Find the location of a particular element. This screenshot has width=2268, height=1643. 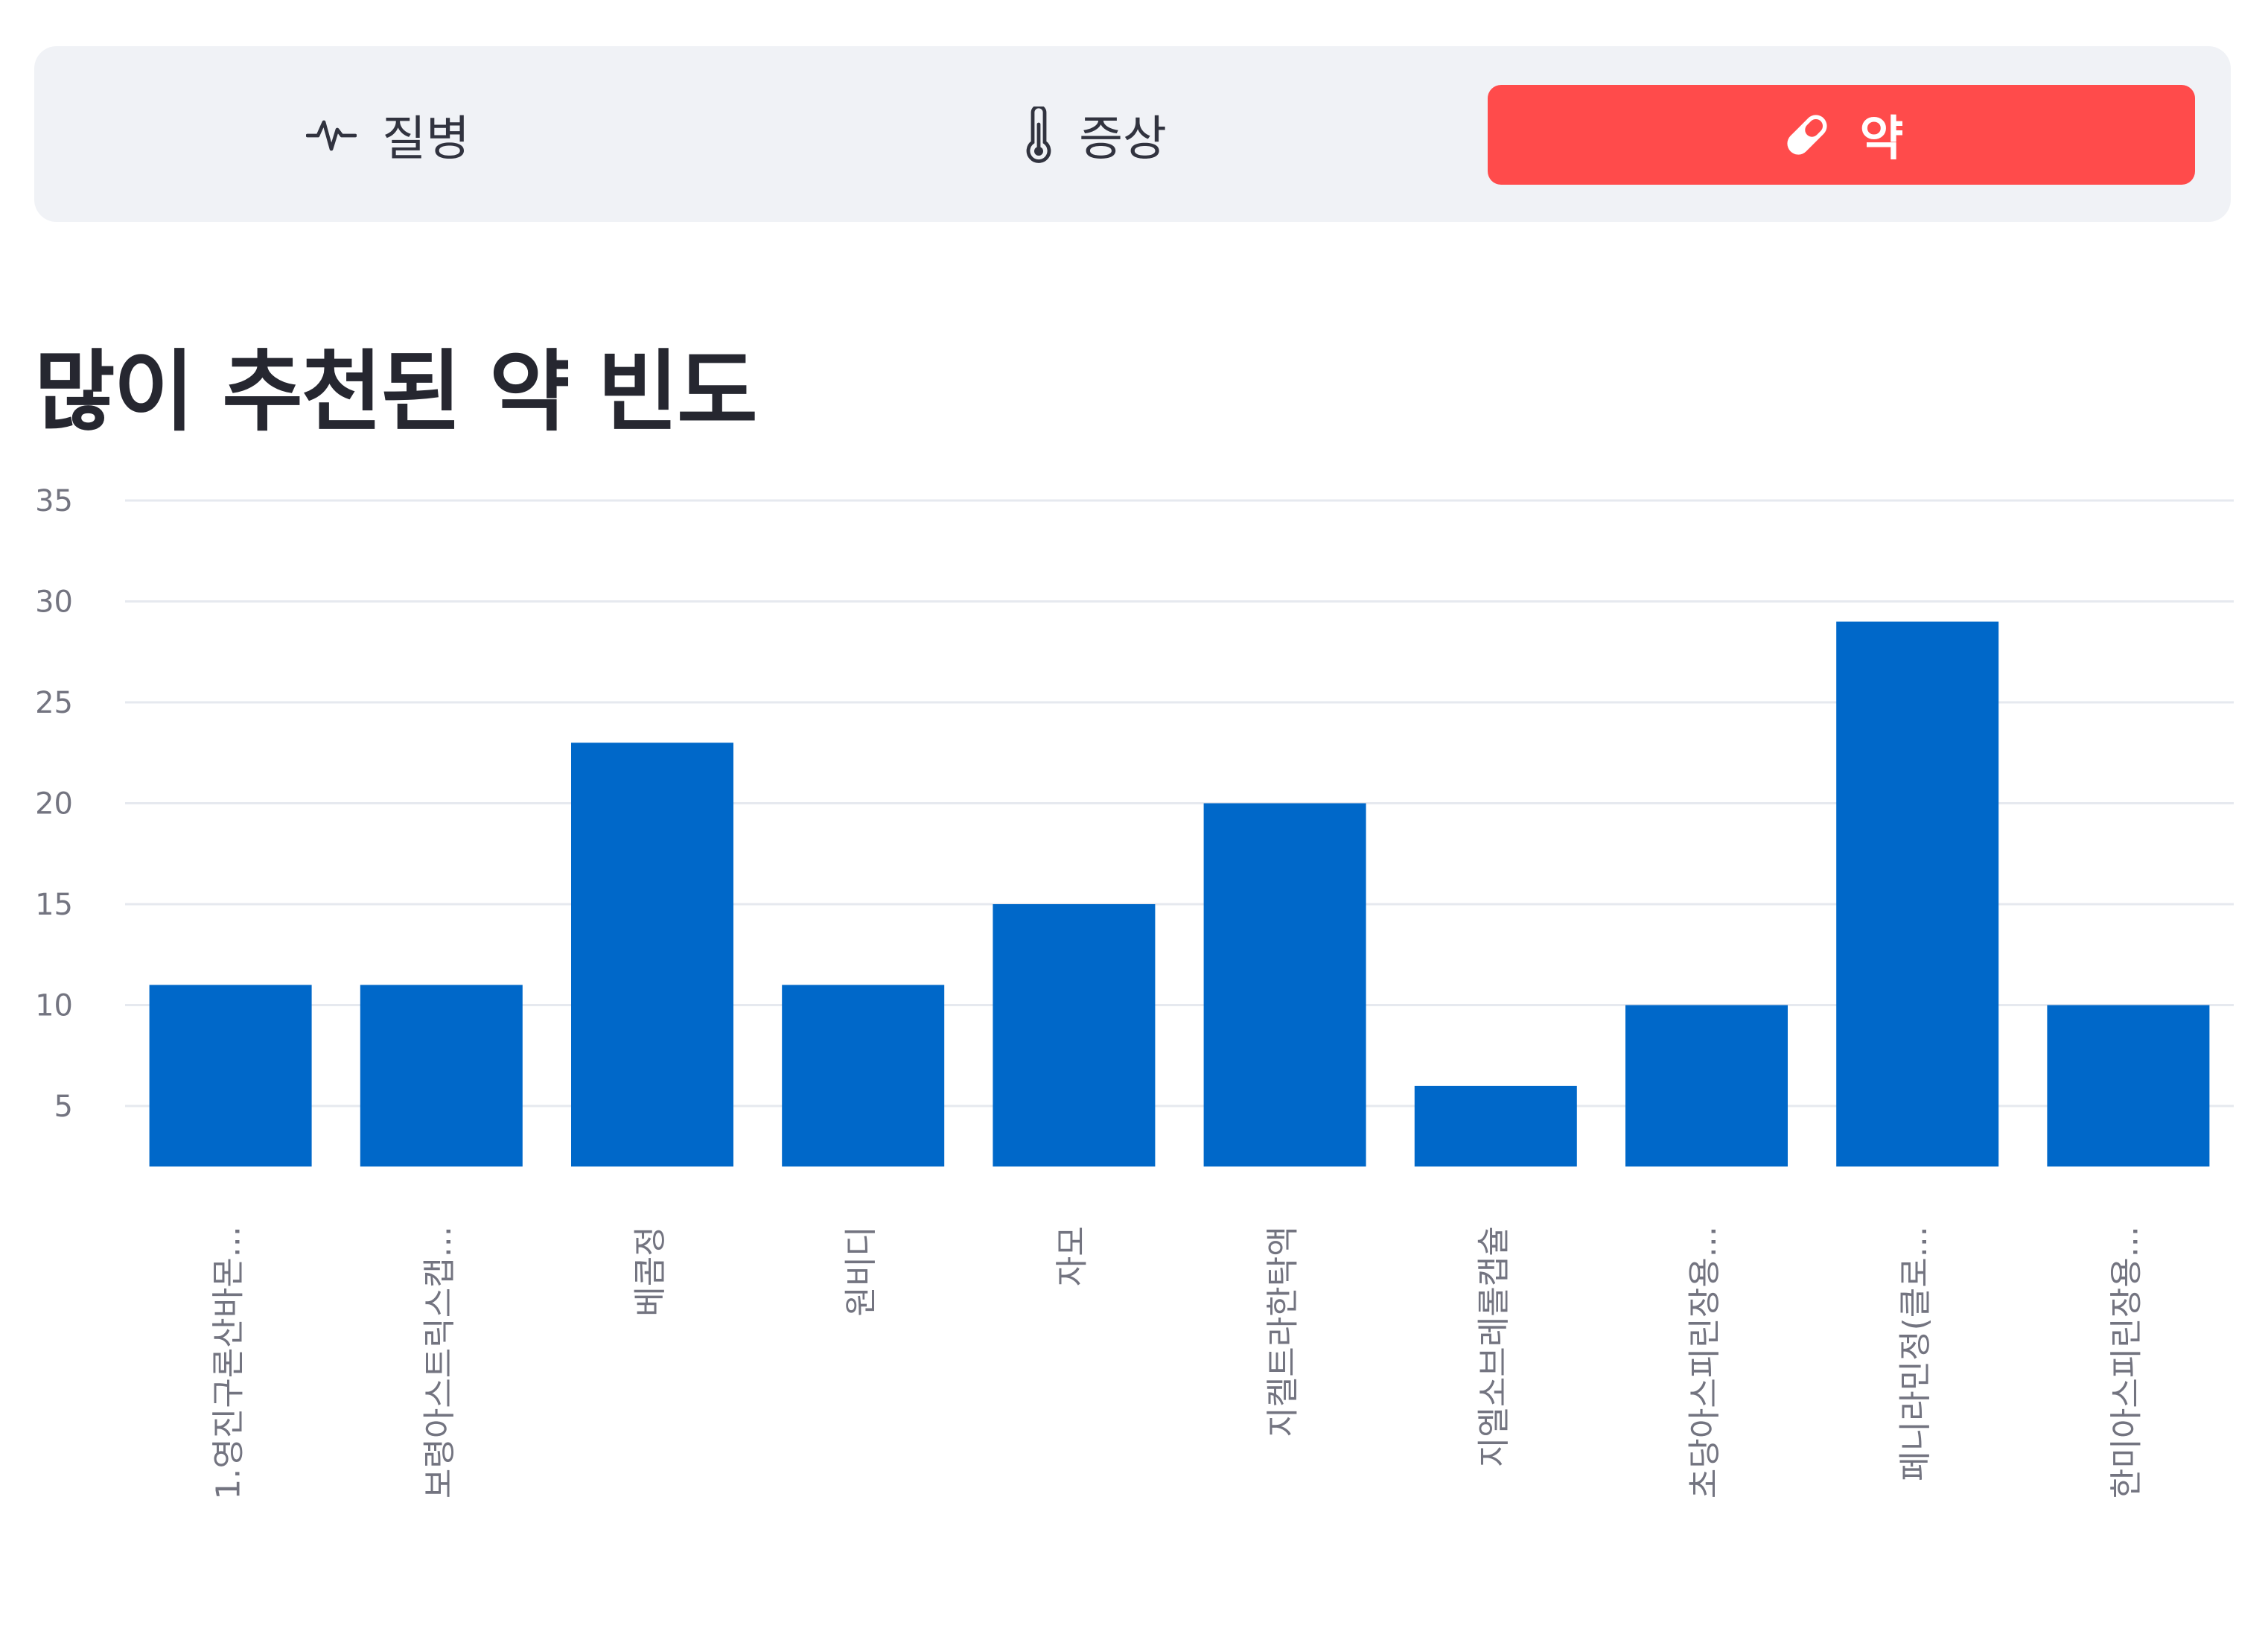

y-tick-label: 25 is located at coordinates (54, 703).